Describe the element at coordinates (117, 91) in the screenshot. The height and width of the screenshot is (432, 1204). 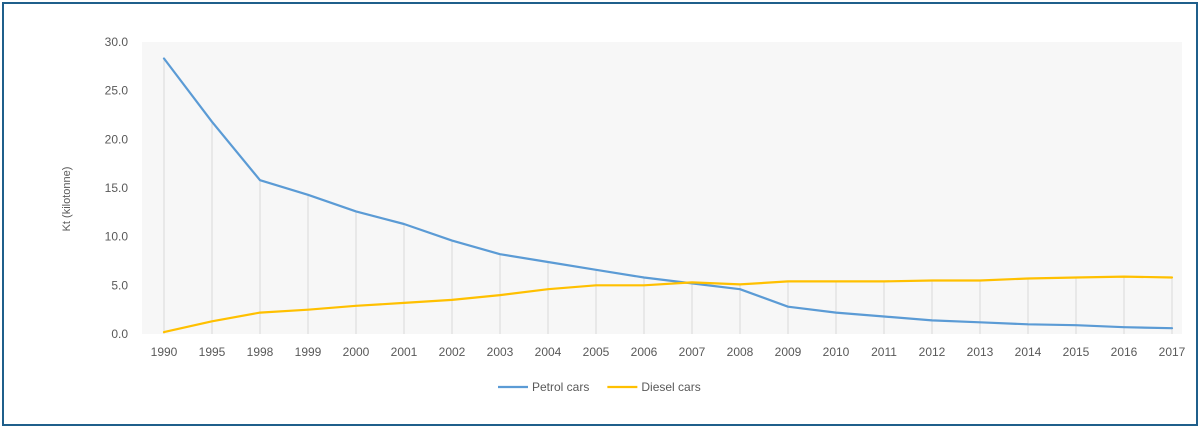
I see `y-tick-label: 25.0` at that location.